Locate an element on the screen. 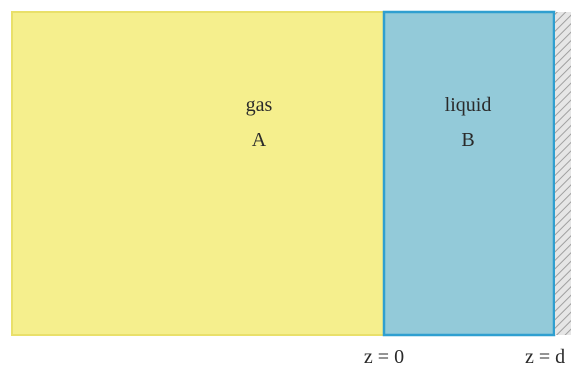 The width and height of the screenshot is (571, 367). liquid-species-label: B is located at coordinates (467, 140).